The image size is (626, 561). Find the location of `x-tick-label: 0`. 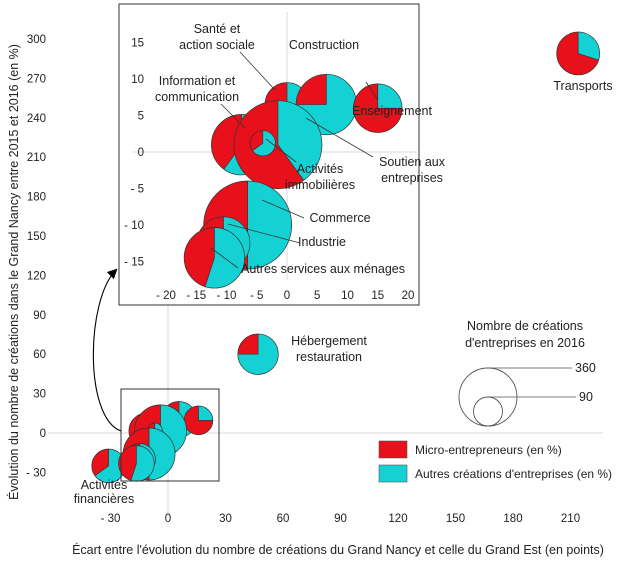

x-tick-label: 0 is located at coordinates (168, 519).